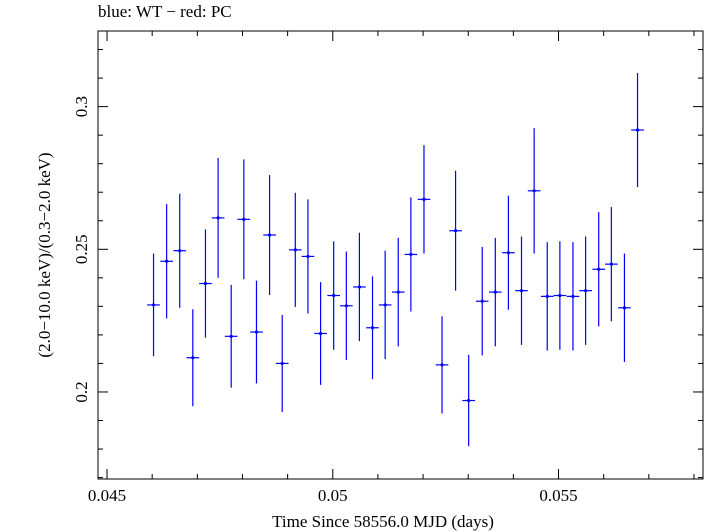  I want to click on x-tick-label: 0.055, so click(558, 495).